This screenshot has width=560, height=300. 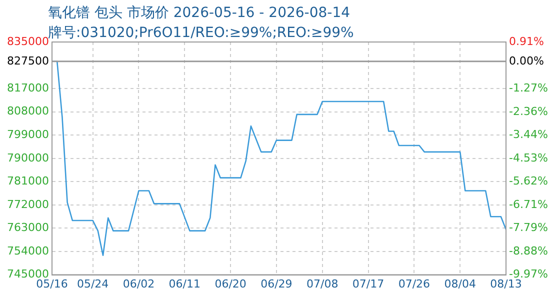 What do you see at coordinates (528, 251) in the screenshot?
I see `y2-tick-label: -8.88%` at bounding box center [528, 251].